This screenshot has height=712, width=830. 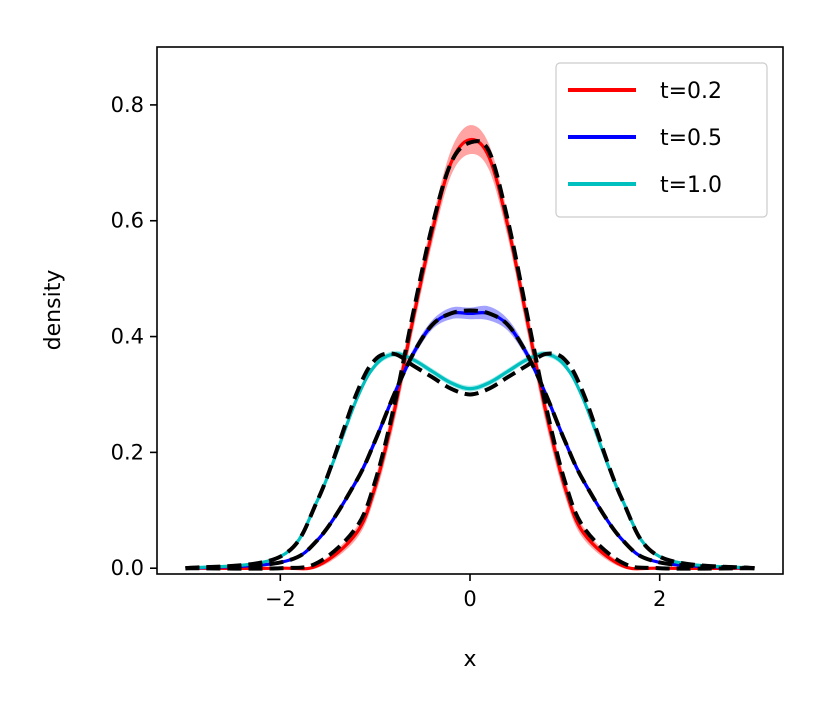 I want to click on y-tick-label: 0.8, so click(x=127, y=105).